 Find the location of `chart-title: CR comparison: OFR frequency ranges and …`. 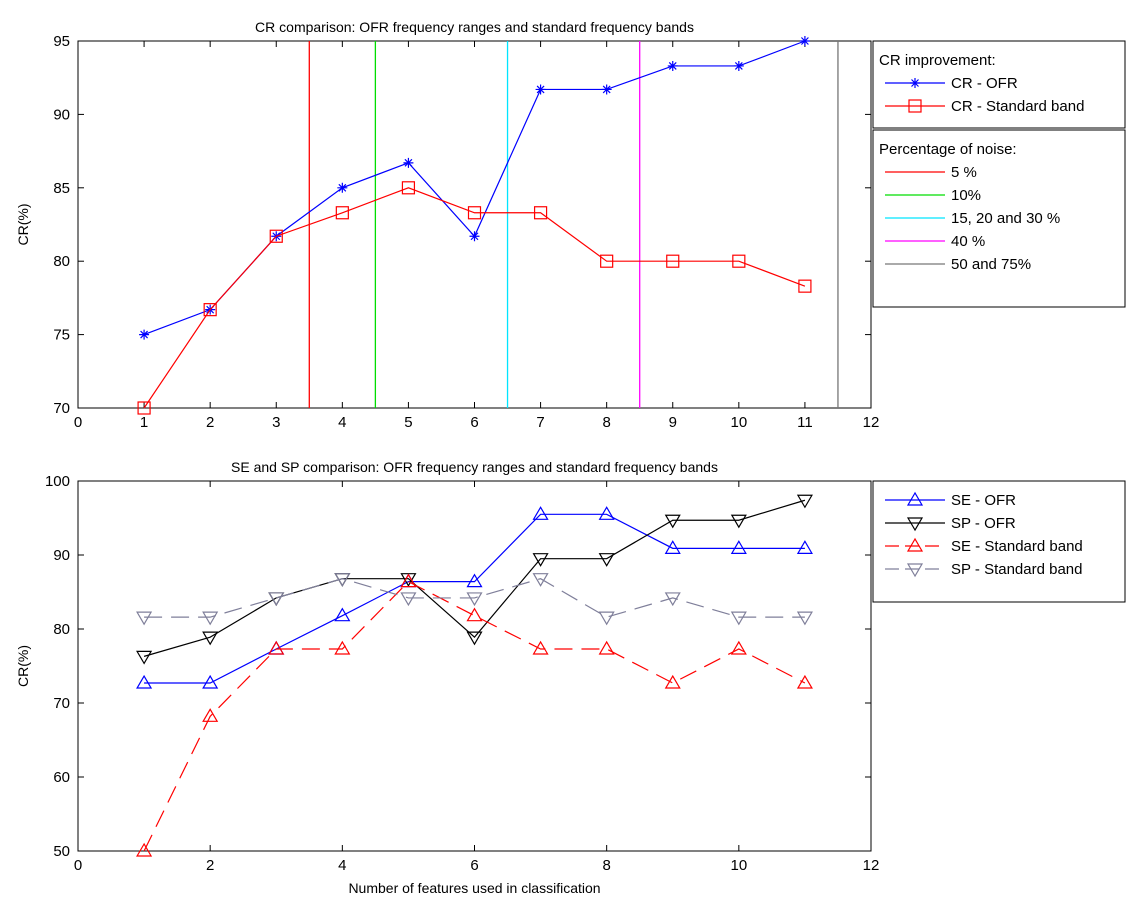

chart-title: CR comparison: OFR frequency ranges and … is located at coordinates (474, 27).